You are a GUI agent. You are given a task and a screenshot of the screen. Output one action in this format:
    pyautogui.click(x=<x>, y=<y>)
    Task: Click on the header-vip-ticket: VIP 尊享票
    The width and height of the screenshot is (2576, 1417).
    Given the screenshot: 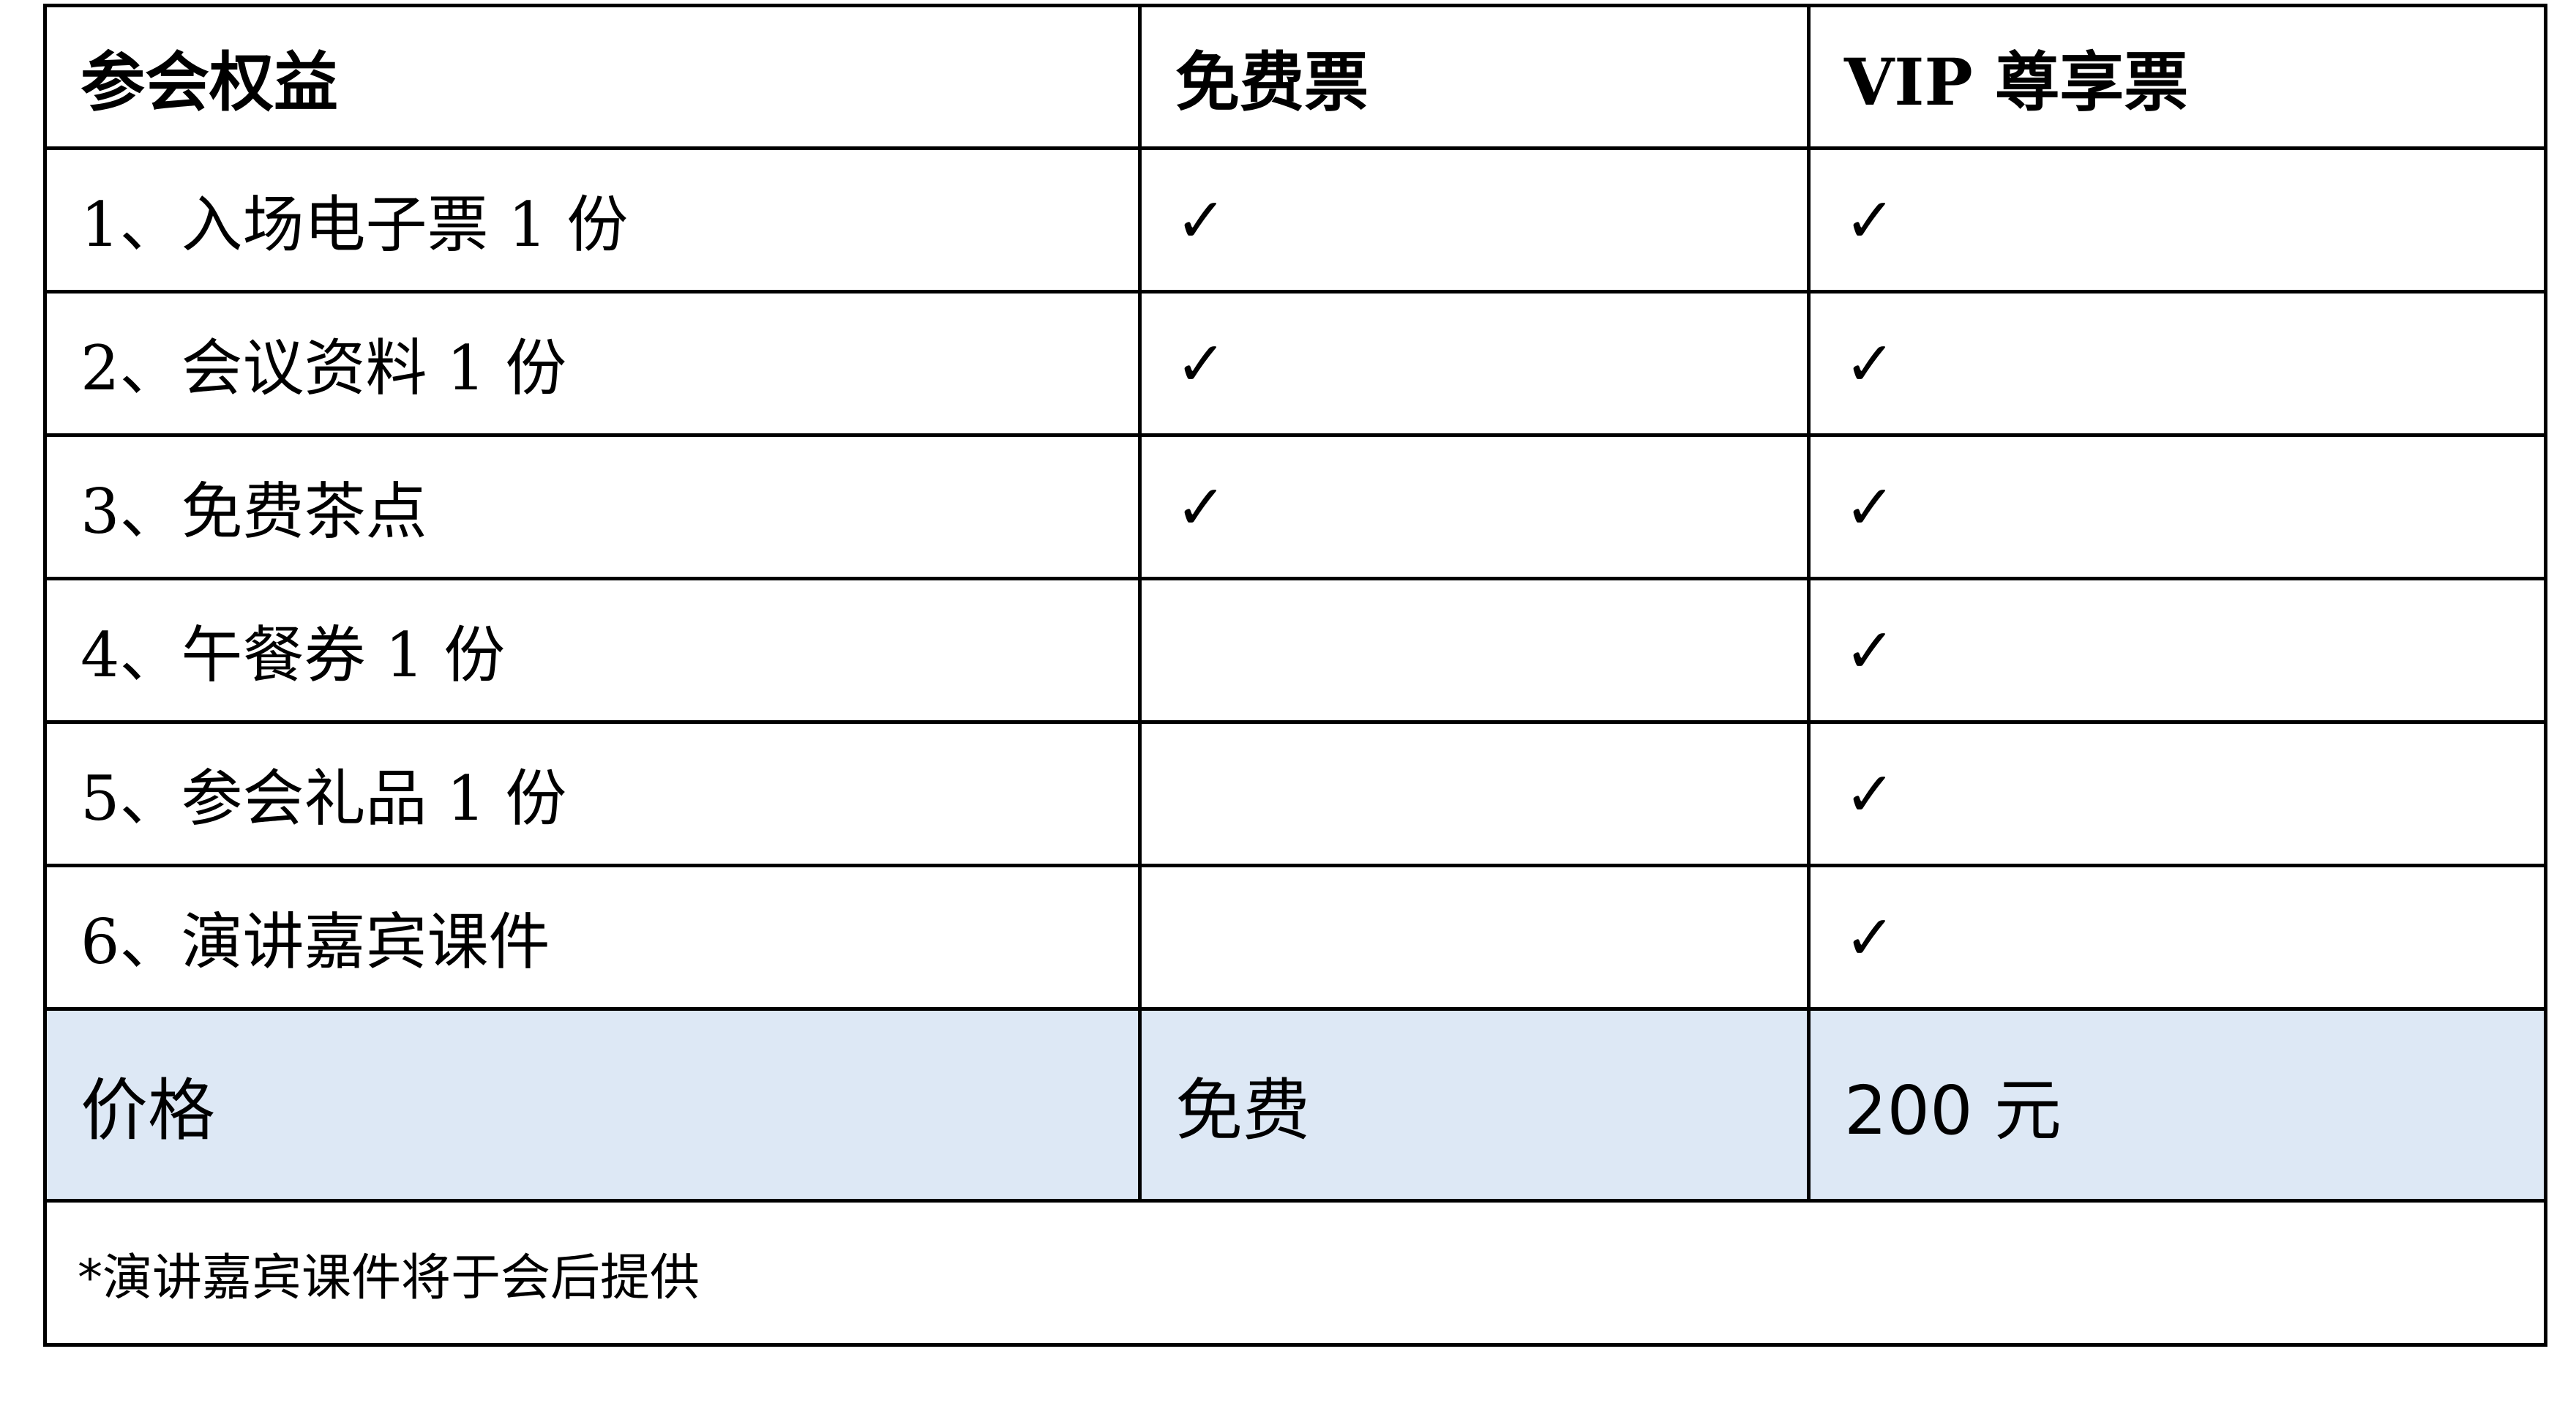 What is the action you would take?
    pyautogui.click(x=2177, y=77)
    